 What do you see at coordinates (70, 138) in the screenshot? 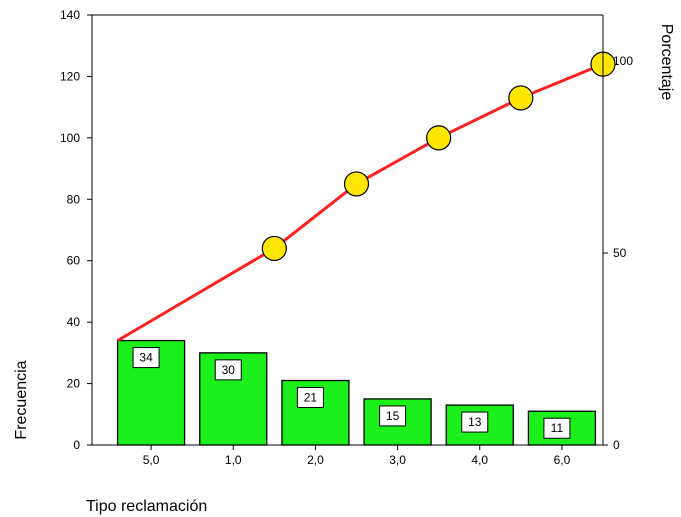
I see `y-tick-label: 100` at bounding box center [70, 138].